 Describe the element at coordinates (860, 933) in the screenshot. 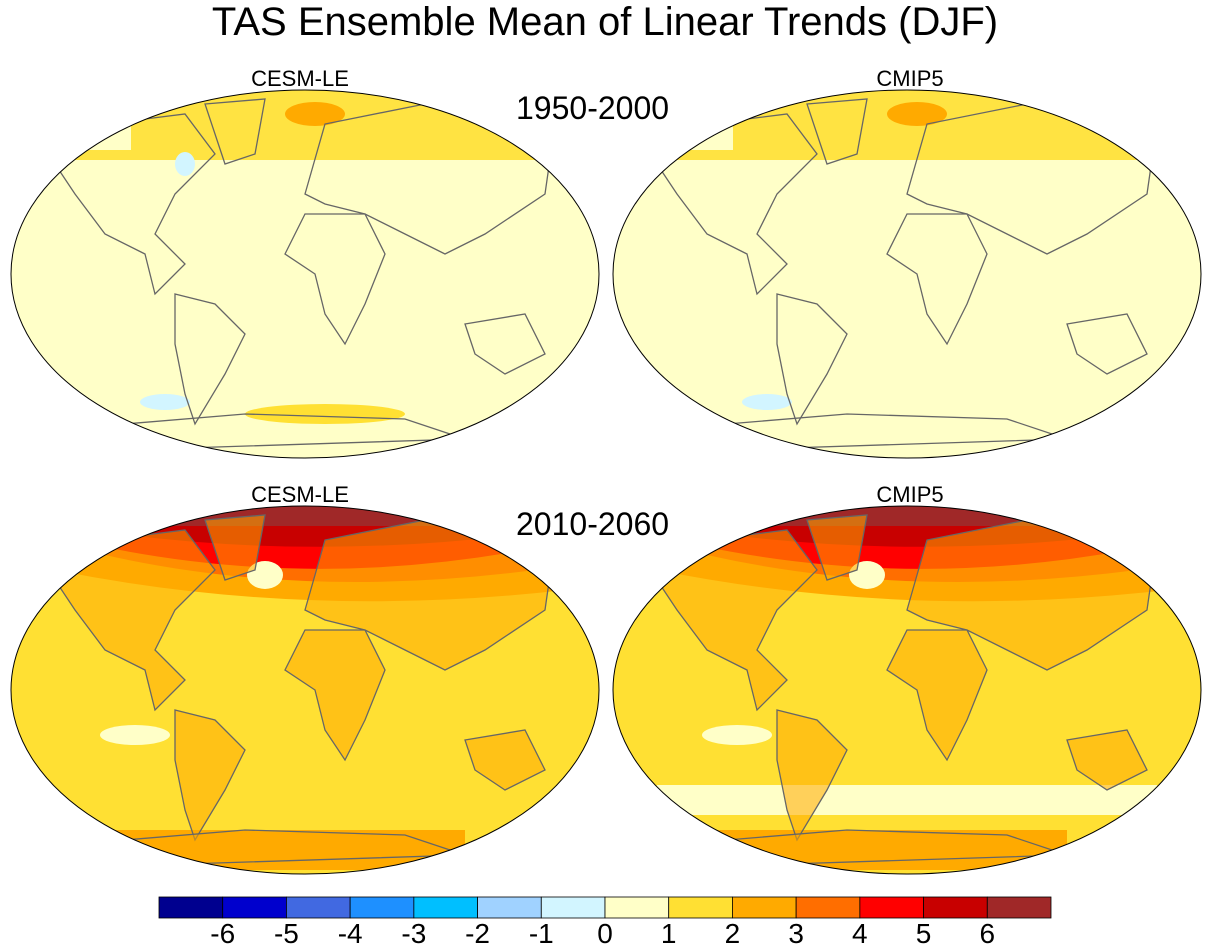

I see `colorbar-tick-label: 4` at that location.